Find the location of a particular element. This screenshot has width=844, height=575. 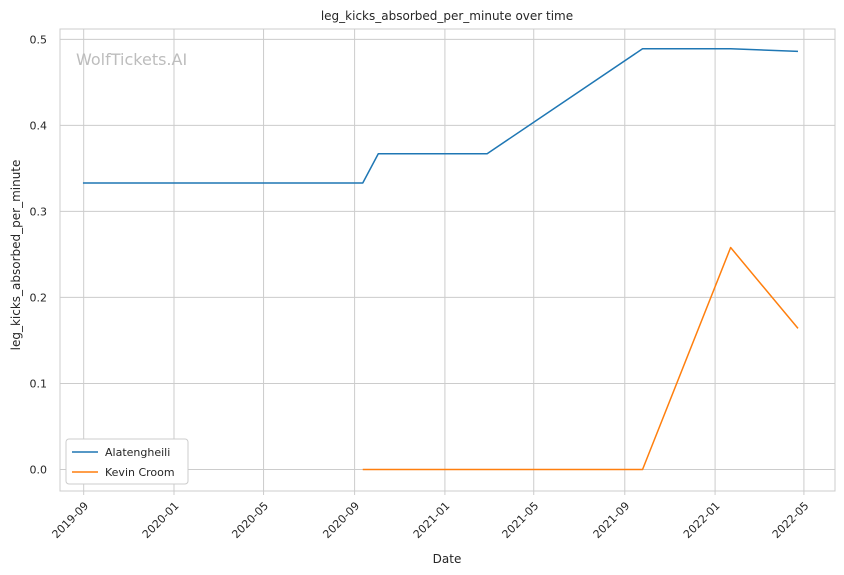

x-axis-title: Date is located at coordinates (447, 559).